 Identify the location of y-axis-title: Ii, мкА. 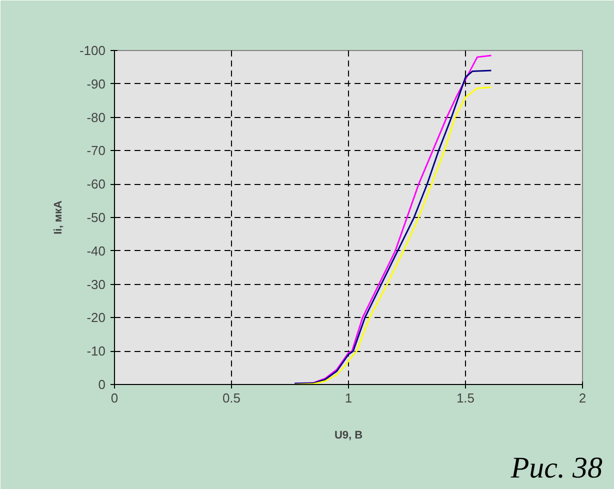
(58, 217).